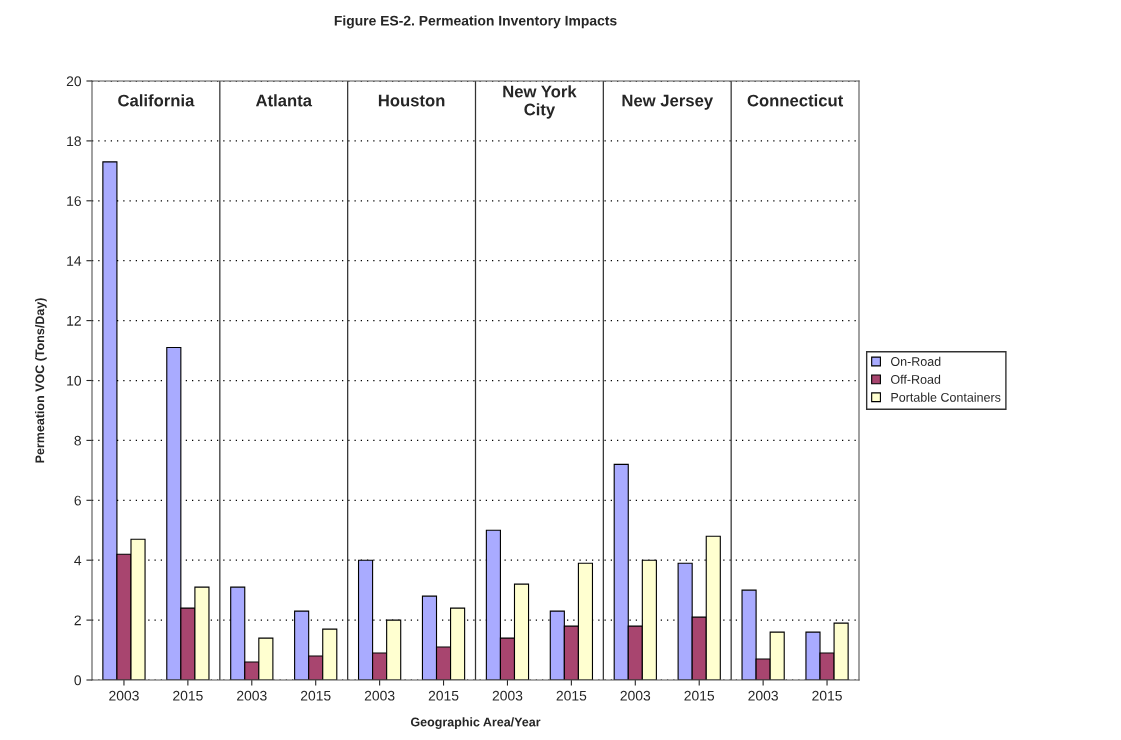 The image size is (1121, 740). Describe the element at coordinates (41, 380) in the screenshot. I see `y-axis-title: Permeation VOC (Tons/Day)` at that location.